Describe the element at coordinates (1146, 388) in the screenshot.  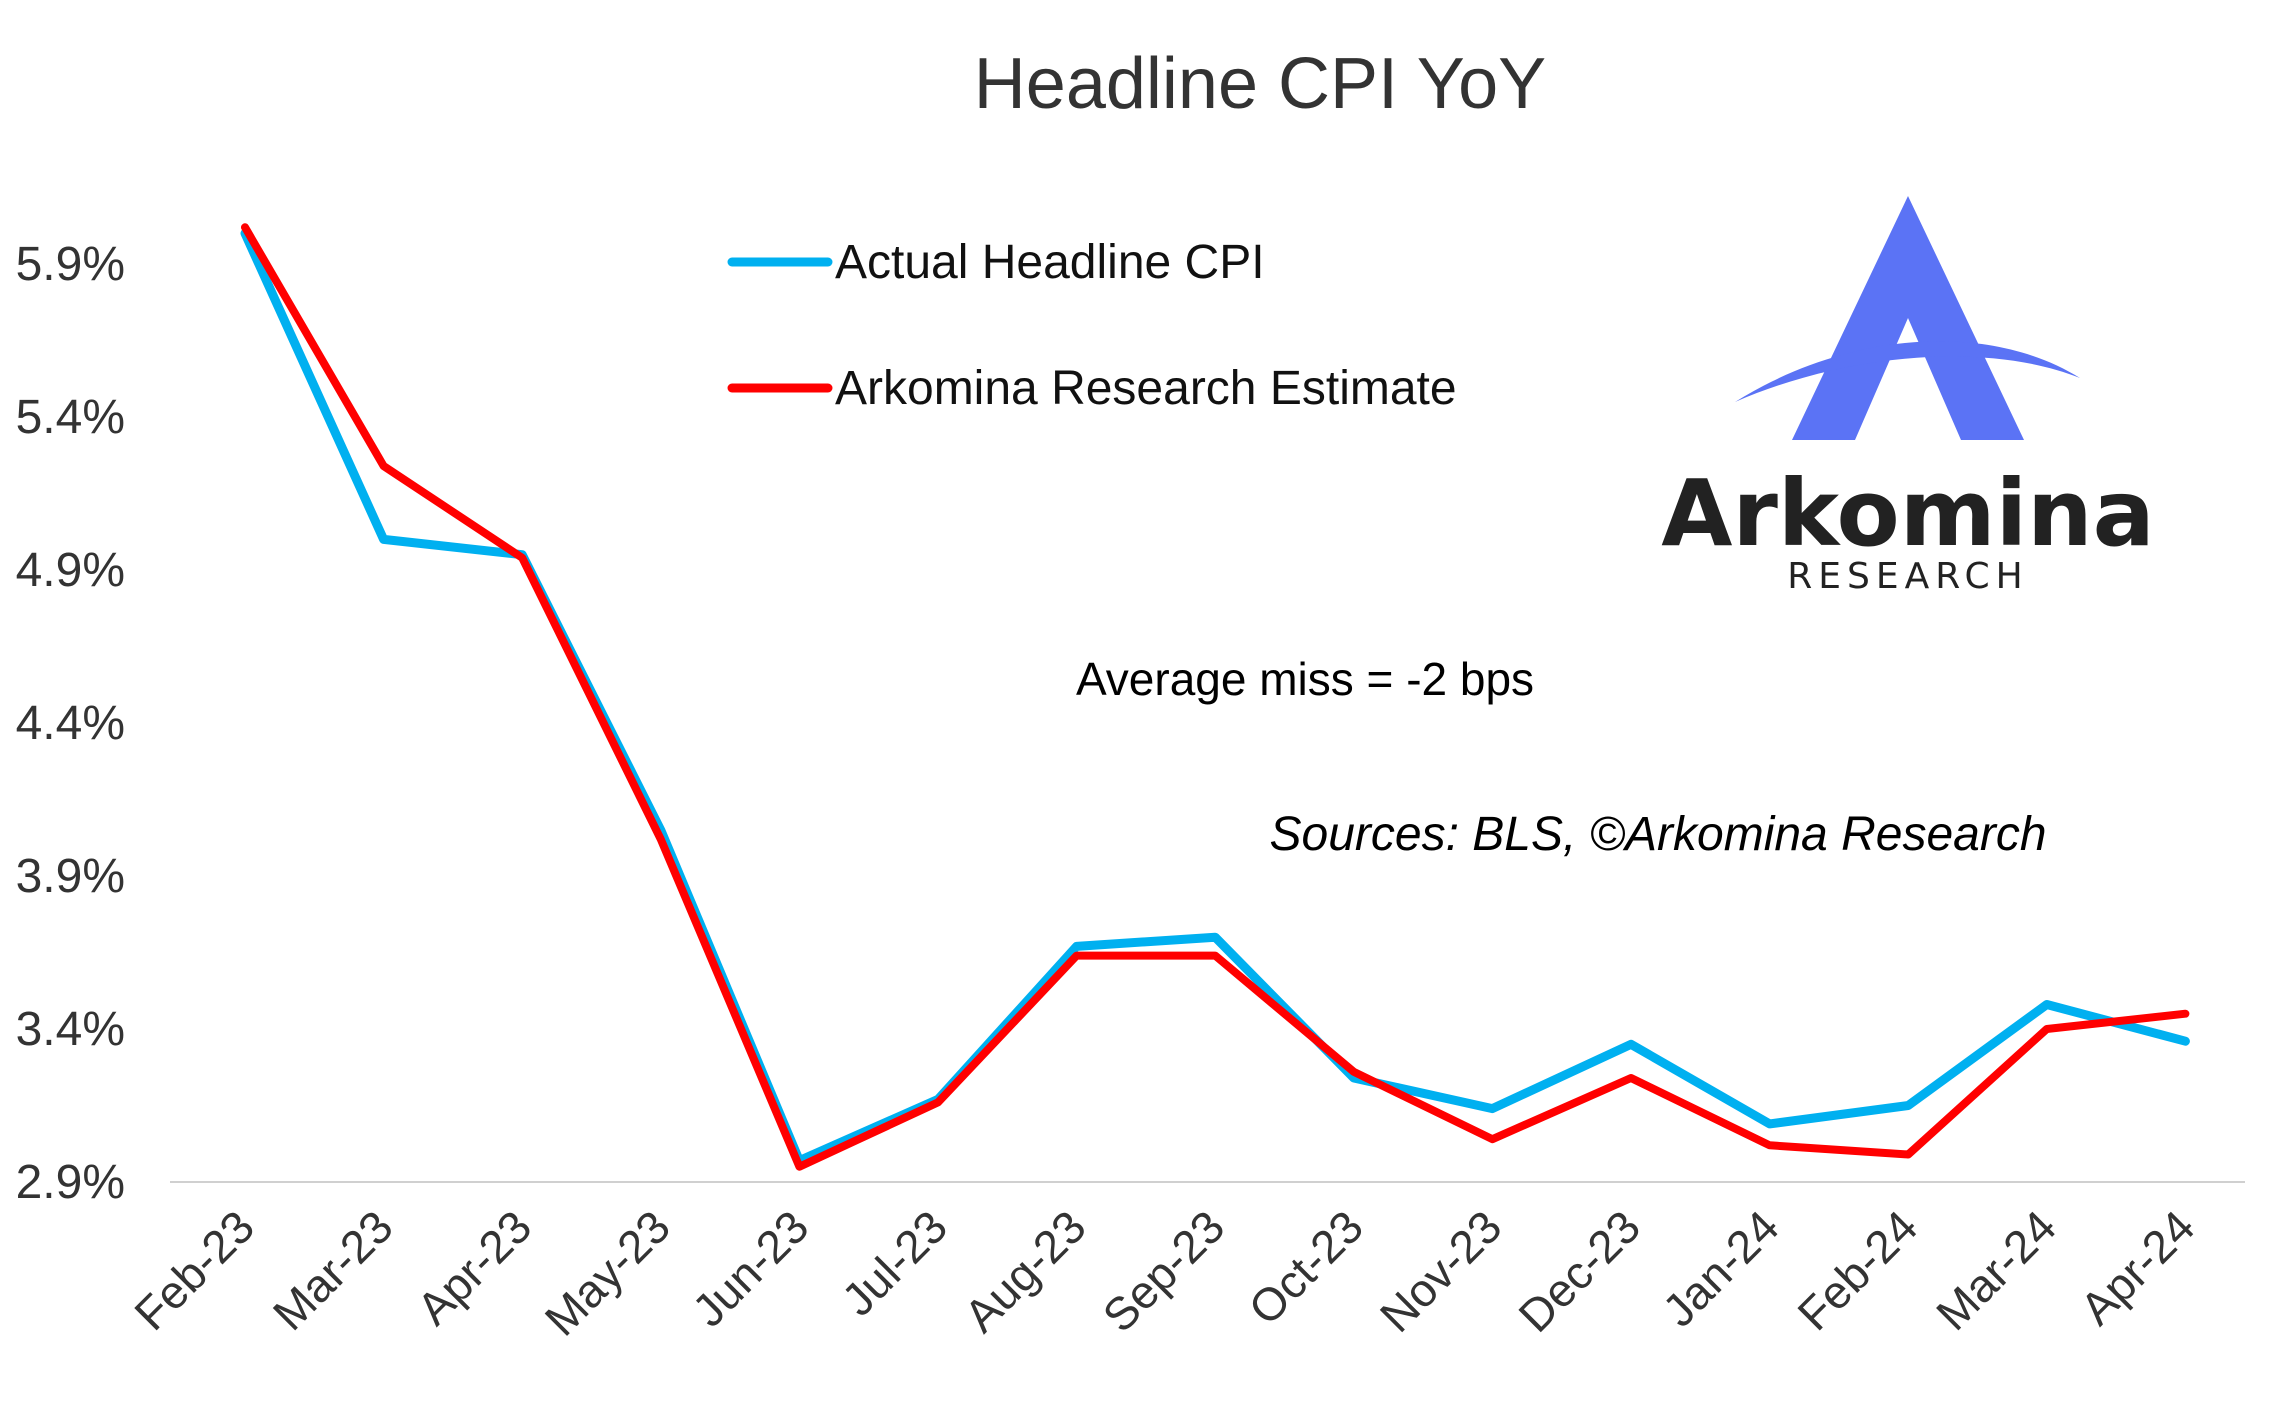
I see `legend-label-estimate: Arkomina Research Estimate` at that location.